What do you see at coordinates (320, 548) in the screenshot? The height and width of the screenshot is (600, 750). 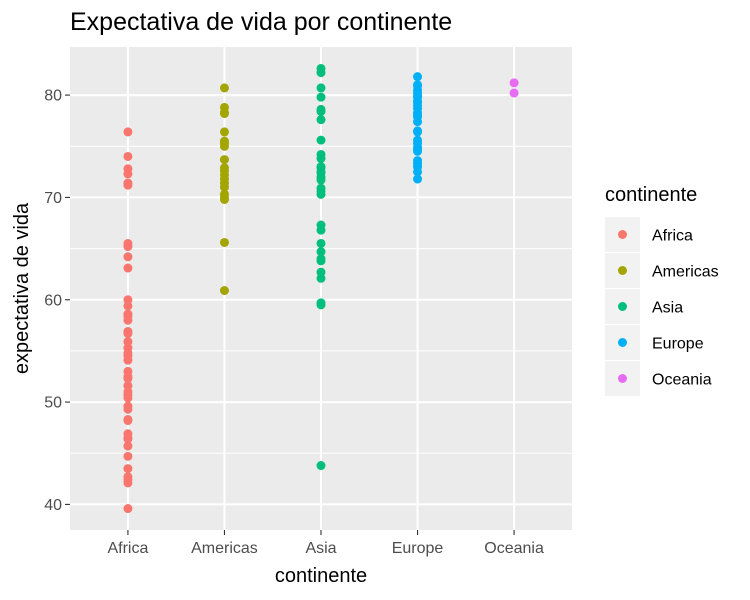 I see `x-tick-label: Asia` at bounding box center [320, 548].